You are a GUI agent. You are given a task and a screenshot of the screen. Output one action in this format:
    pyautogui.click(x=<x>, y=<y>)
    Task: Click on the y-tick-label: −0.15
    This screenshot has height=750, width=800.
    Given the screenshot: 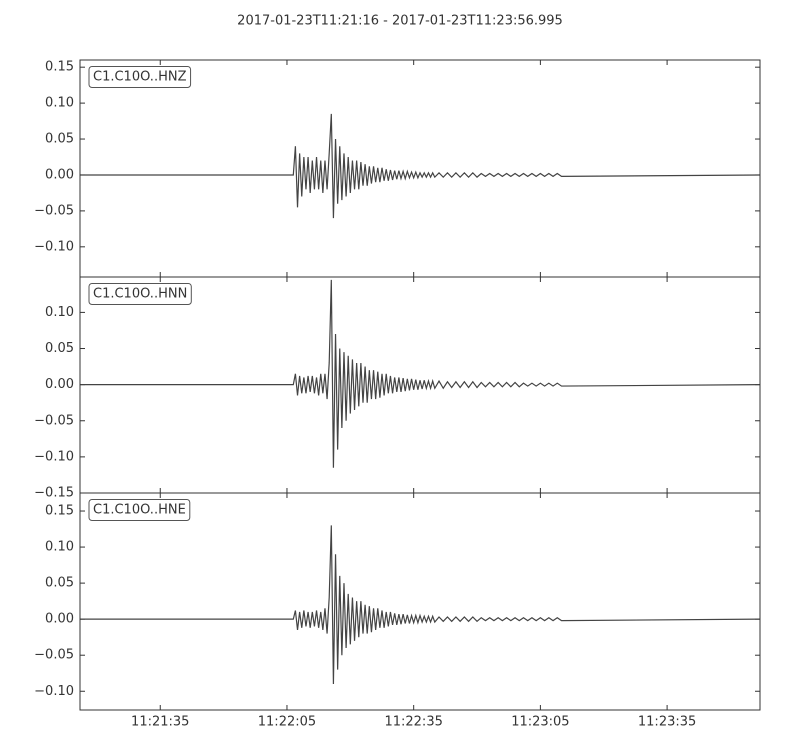 What is the action you would take?
    pyautogui.click(x=54, y=493)
    